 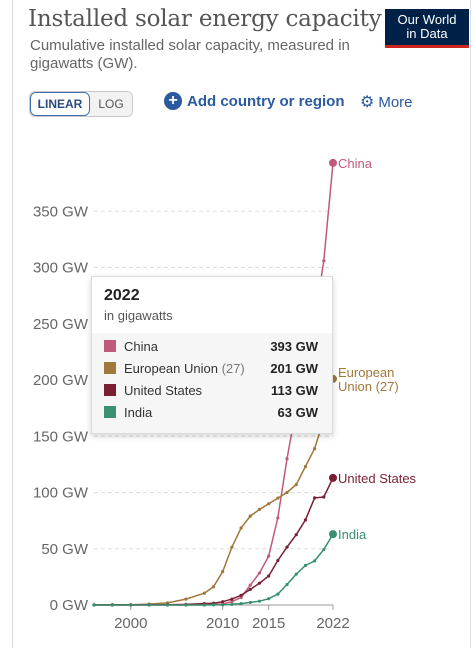 What do you see at coordinates (12, 324) in the screenshot?
I see `left-border` at bounding box center [12, 324].